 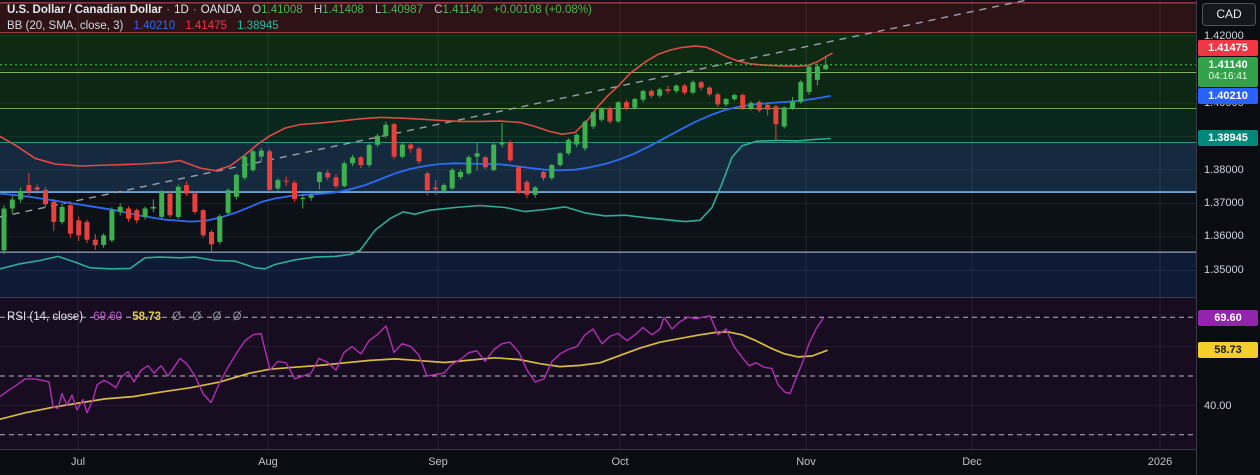 What do you see at coordinates (1228, 48) in the screenshot?
I see `bb-upper-badge: 1.41475` at bounding box center [1228, 48].